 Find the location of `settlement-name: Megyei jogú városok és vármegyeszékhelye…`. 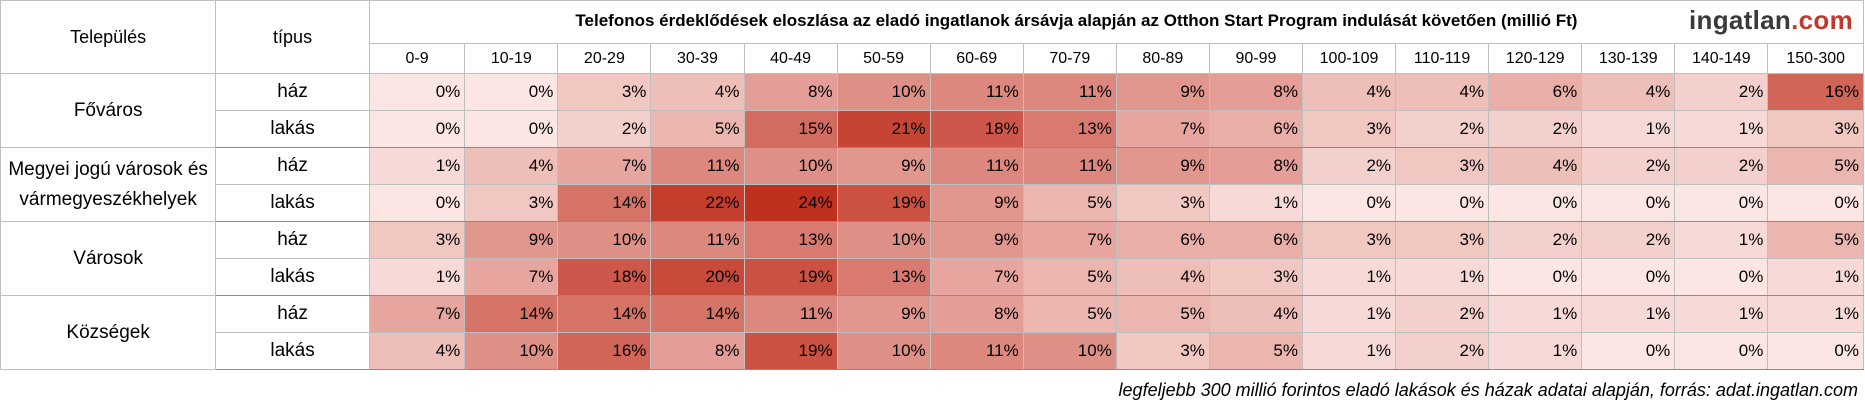

settlement-name: Megyei jogú városok és vármegyeszékhelye… is located at coordinates (108, 184).